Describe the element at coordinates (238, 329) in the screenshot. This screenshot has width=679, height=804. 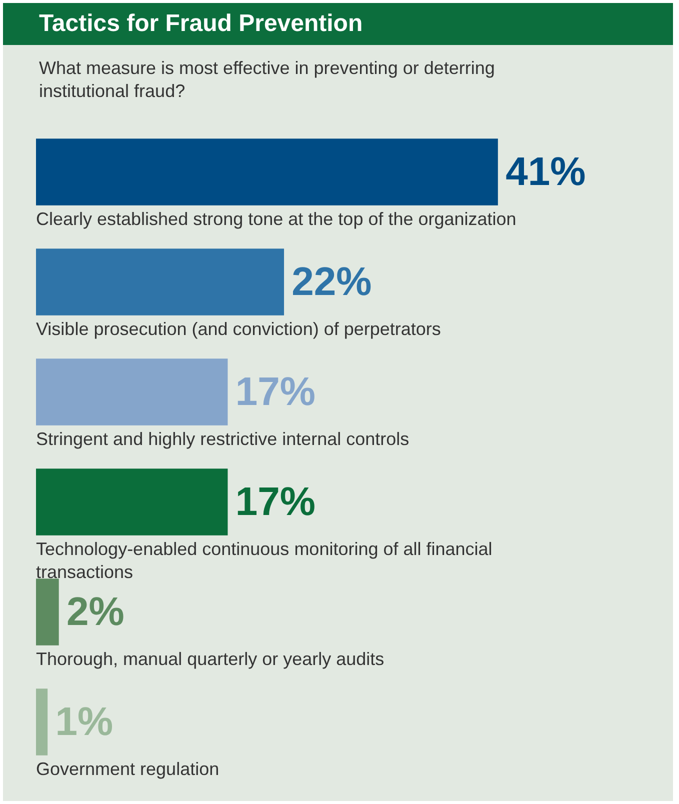
I see `y-tick-label: Visible prosecution (and conviction) of perpetrators` at that location.